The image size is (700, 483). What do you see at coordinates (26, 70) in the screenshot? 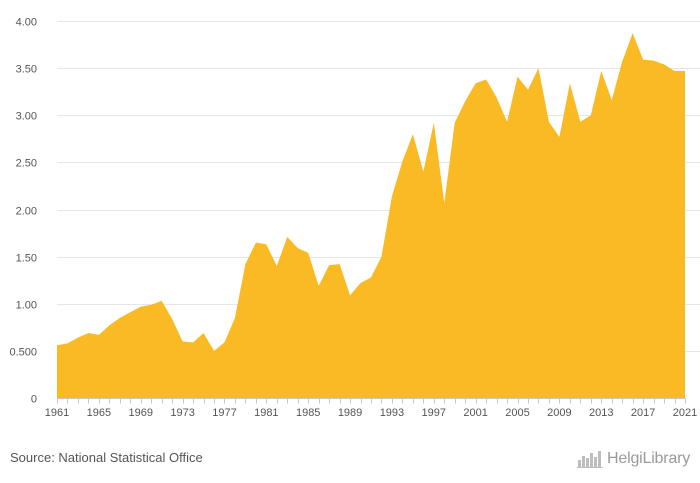
I see `y-tick-label: 3.50` at bounding box center [26, 70].